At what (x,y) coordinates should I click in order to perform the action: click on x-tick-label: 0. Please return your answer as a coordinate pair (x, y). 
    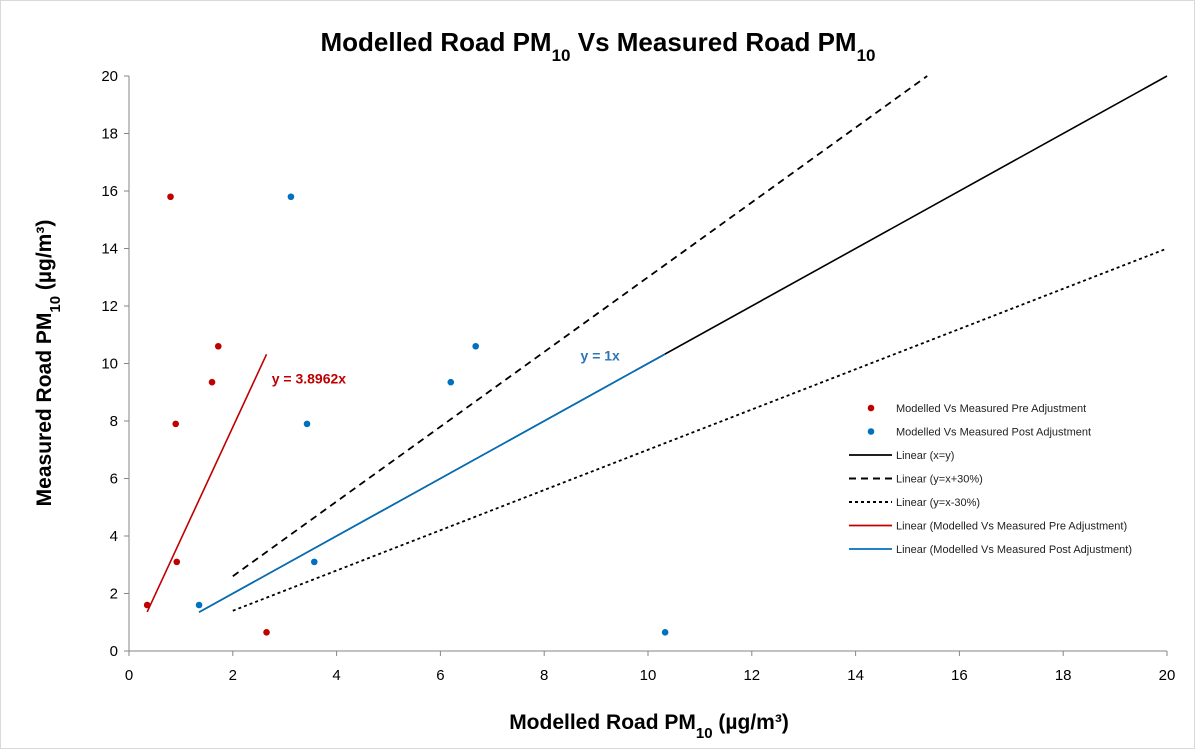
    Looking at the image, I should click on (129, 675).